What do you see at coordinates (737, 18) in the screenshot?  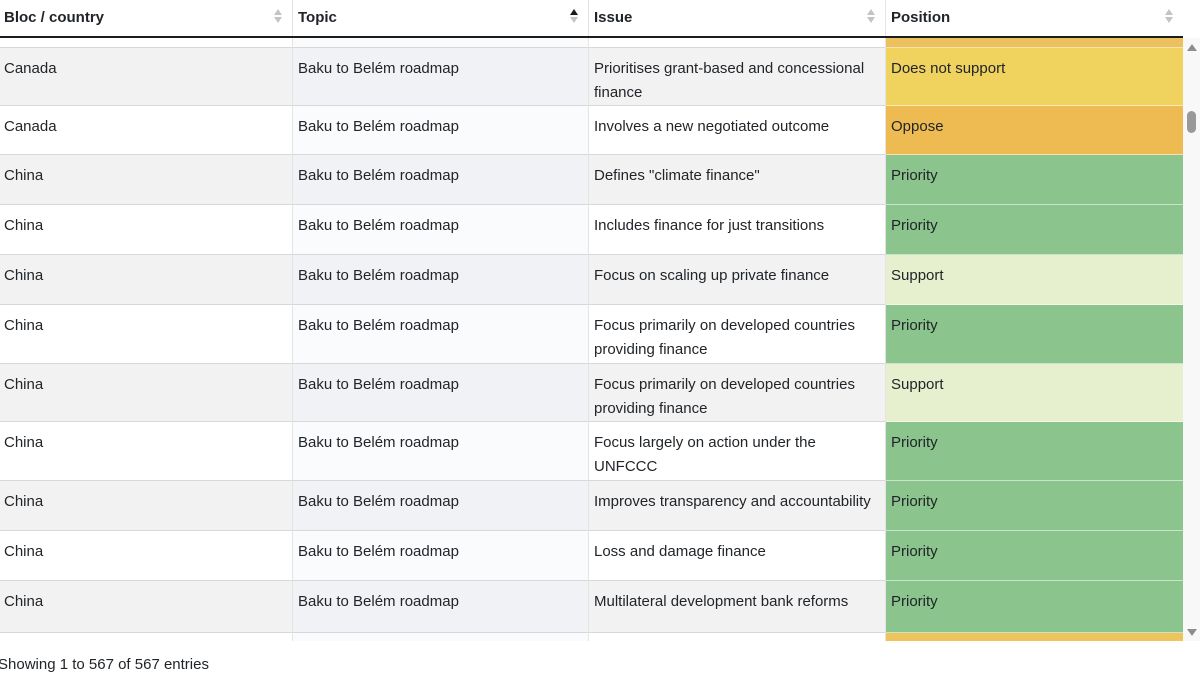 I see `column-header-issue: Issue` at bounding box center [737, 18].